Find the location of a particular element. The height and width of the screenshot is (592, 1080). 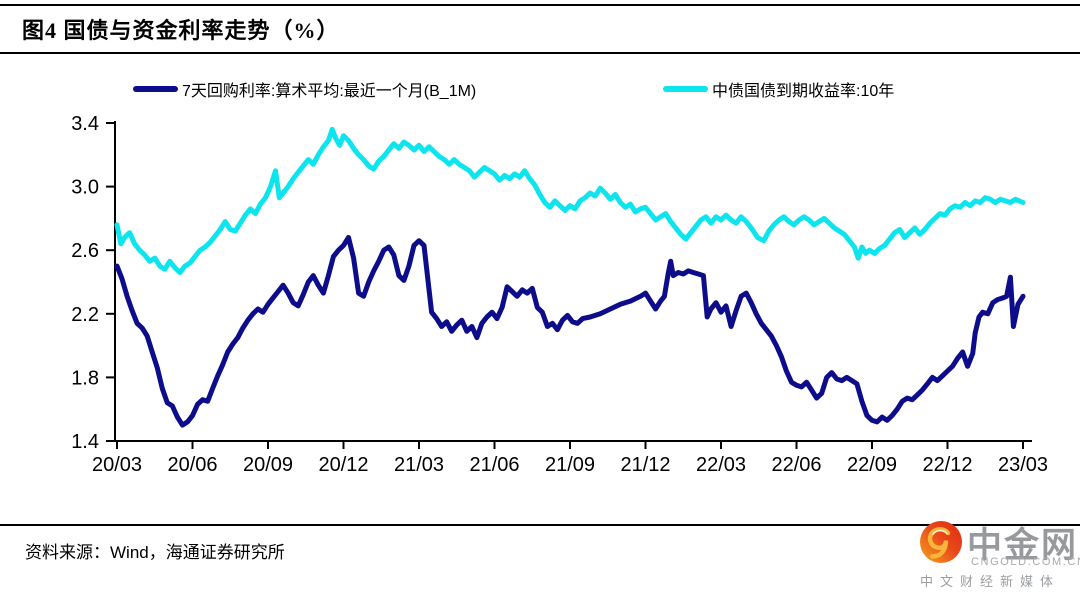

svg-text: 21/03 is located at coordinates (419, 465).